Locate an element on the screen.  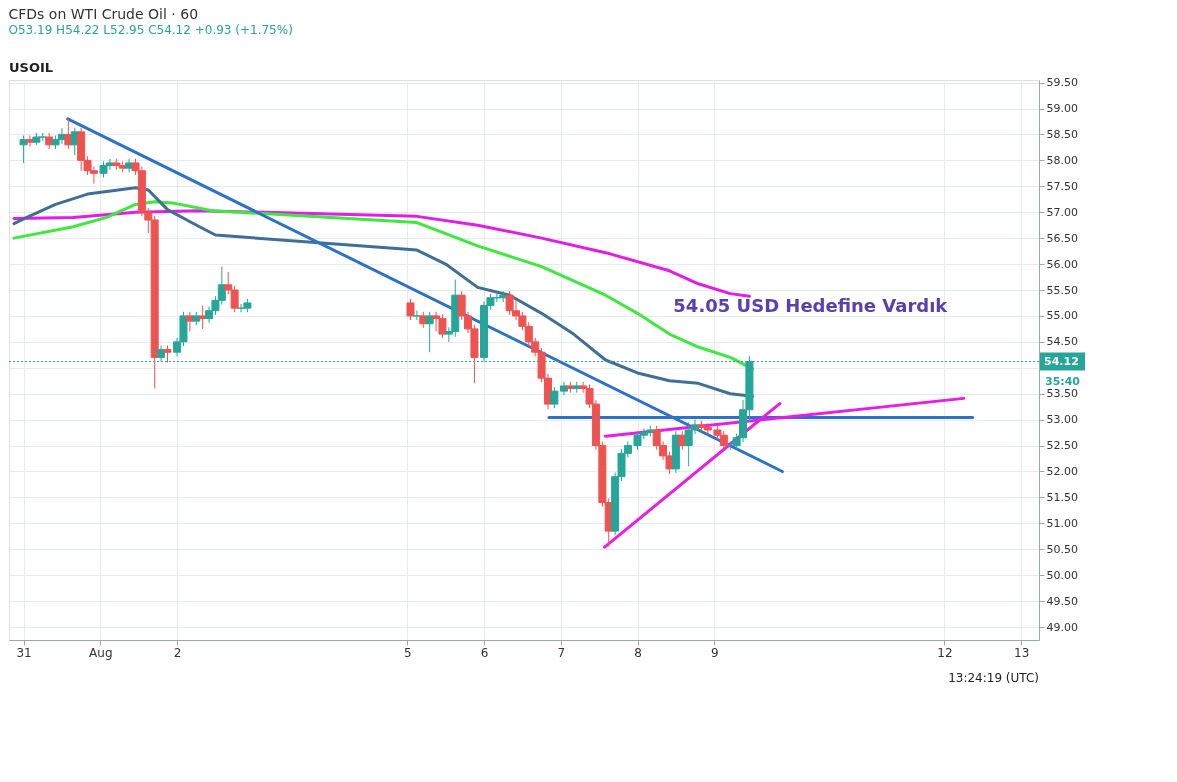
y-tick-label: 50.50 is located at coordinates (1062, 549).